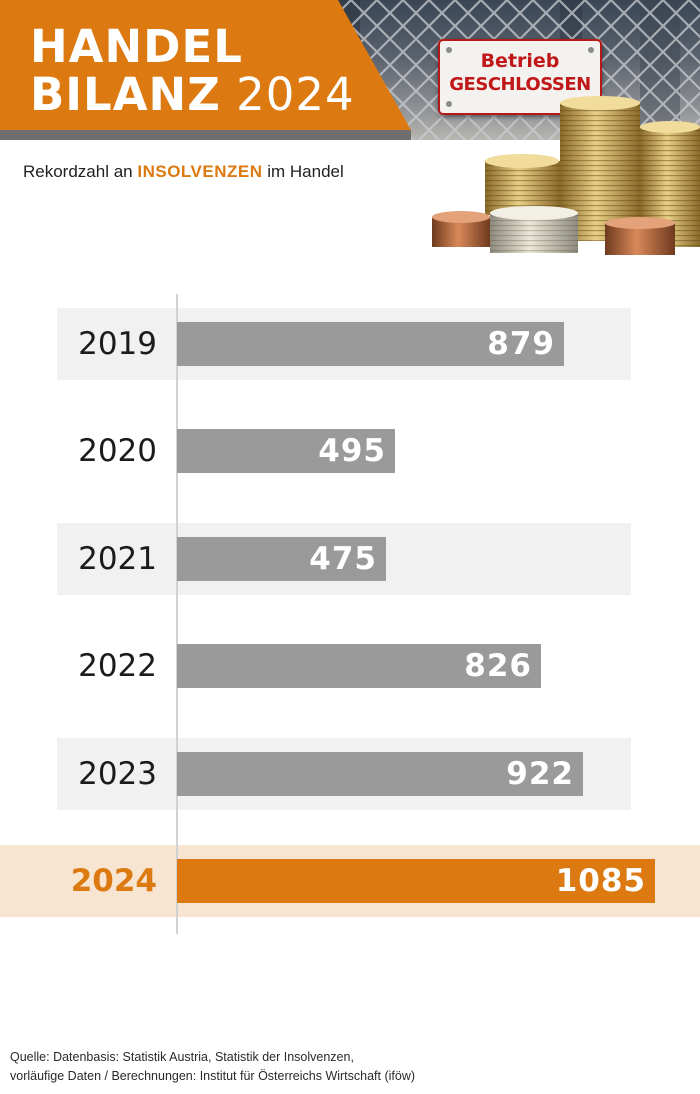 This screenshot has height=1094, width=700. Describe the element at coordinates (117, 666) in the screenshot. I see `year-label: 2022` at that location.